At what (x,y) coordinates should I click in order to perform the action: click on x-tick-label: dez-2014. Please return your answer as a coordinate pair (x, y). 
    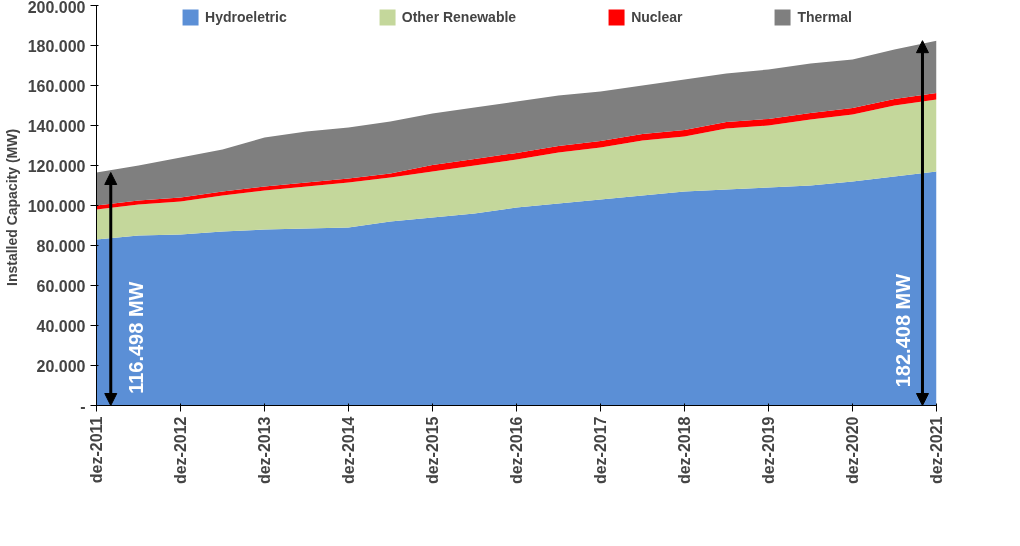
    Looking at the image, I should click on (349, 450).